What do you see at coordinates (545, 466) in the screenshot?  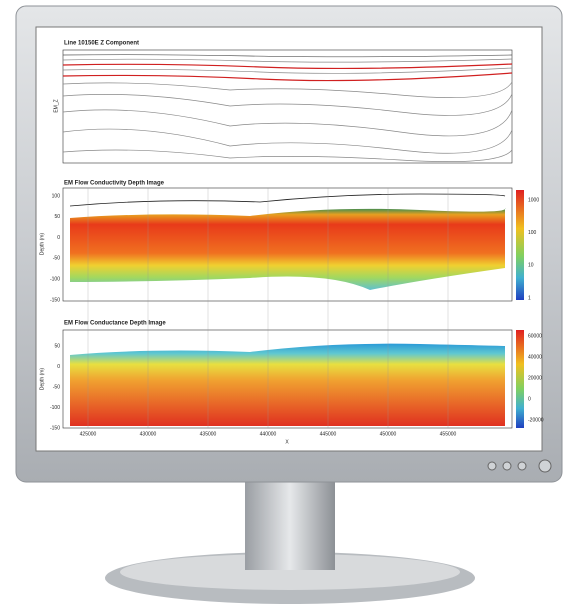 I see `power-button` at bounding box center [545, 466].